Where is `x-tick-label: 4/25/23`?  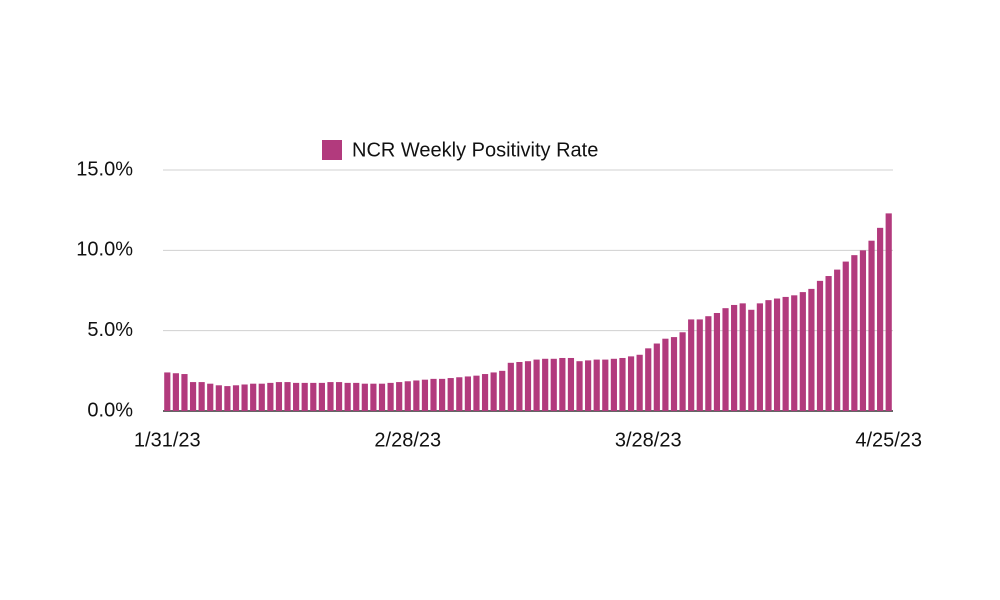 x-tick-label: 4/25/23 is located at coordinates (888, 440).